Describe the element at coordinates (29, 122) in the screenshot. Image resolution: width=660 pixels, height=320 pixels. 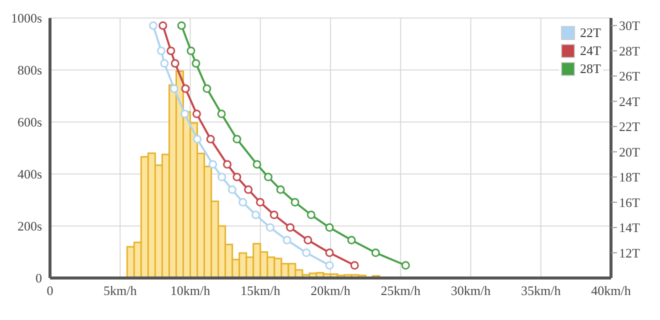
I see `y-tick-label: 600s` at that location.